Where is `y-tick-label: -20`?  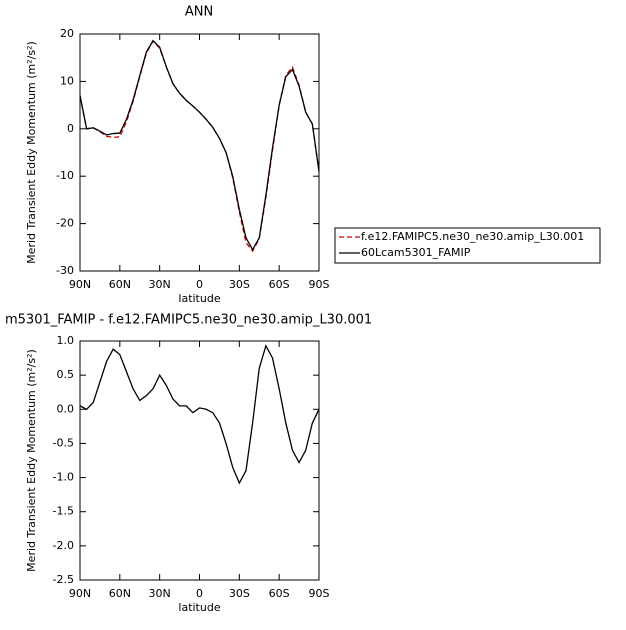
y-tick-label: -20 is located at coordinates (65, 223).